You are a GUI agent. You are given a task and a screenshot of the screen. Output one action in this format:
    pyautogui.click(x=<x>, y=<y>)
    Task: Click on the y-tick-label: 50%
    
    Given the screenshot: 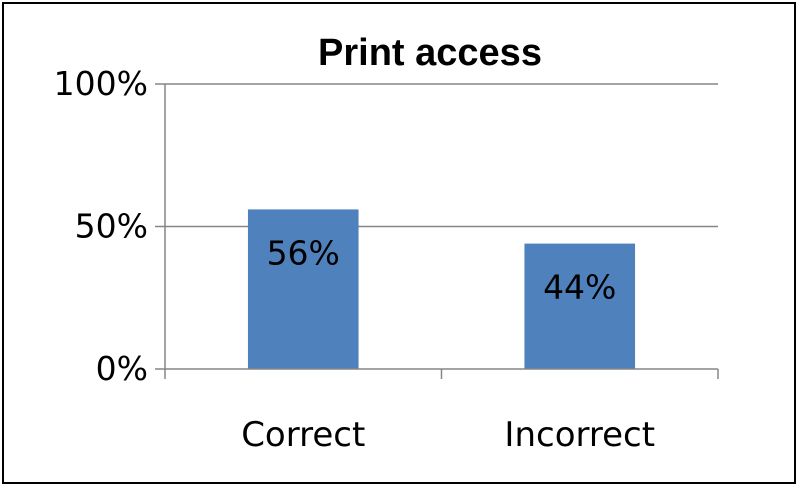 What is the action you would take?
    pyautogui.click(x=111, y=226)
    